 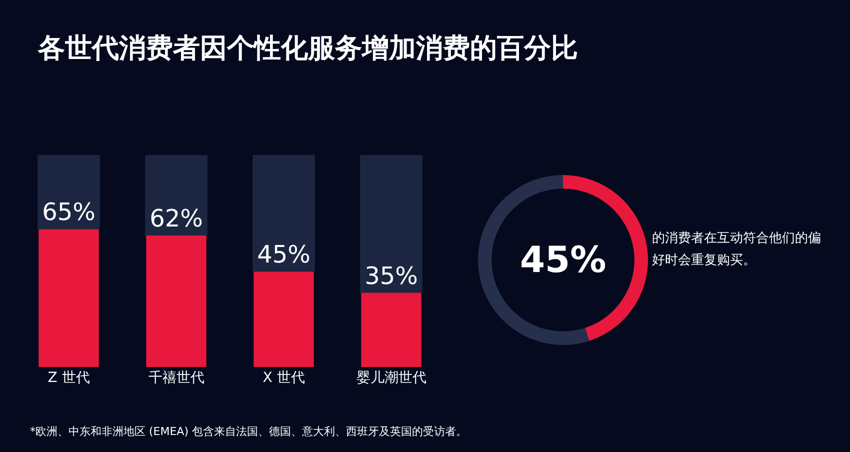 I want to click on x-tick-label: 千禧世代, so click(x=176, y=378).